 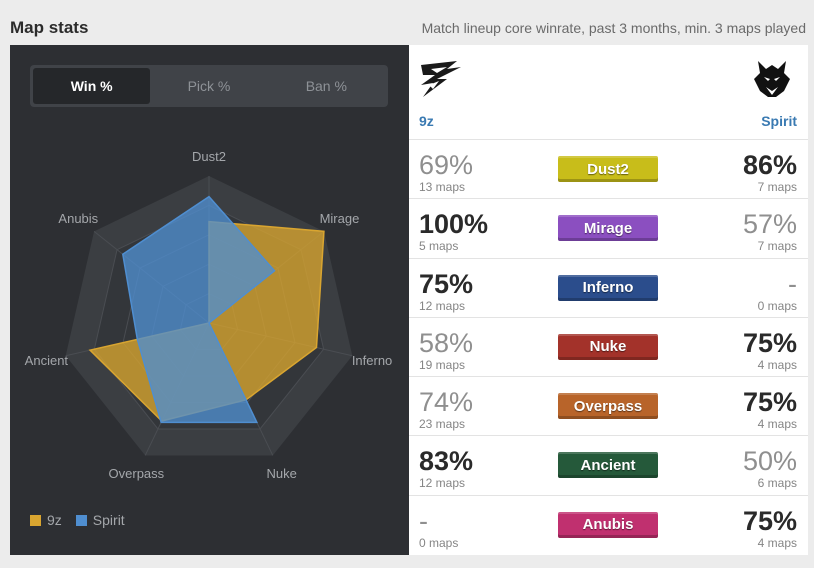 What do you see at coordinates (35, 520) in the screenshot?
I see `legend-swatch-9z` at bounding box center [35, 520].